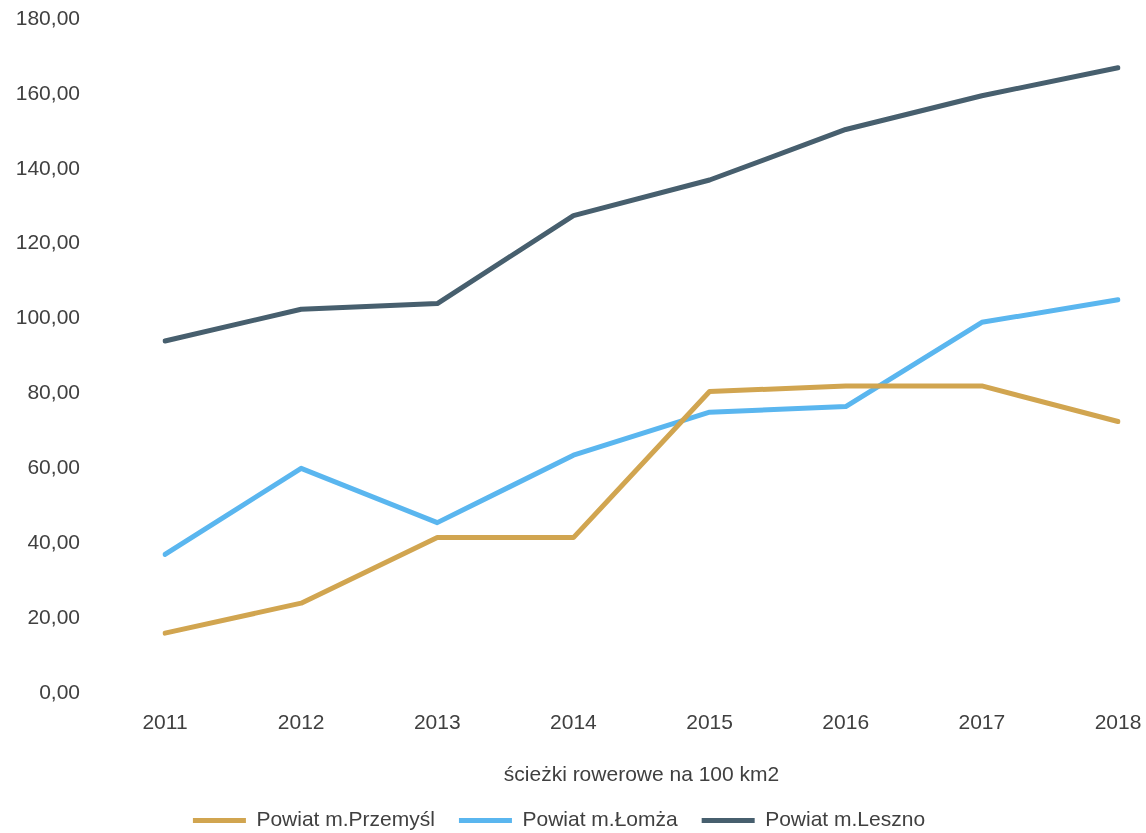 This screenshot has height=833, width=1146. What do you see at coordinates (53, 392) in the screenshot?
I see `y-tick-label: 80,00` at bounding box center [53, 392].